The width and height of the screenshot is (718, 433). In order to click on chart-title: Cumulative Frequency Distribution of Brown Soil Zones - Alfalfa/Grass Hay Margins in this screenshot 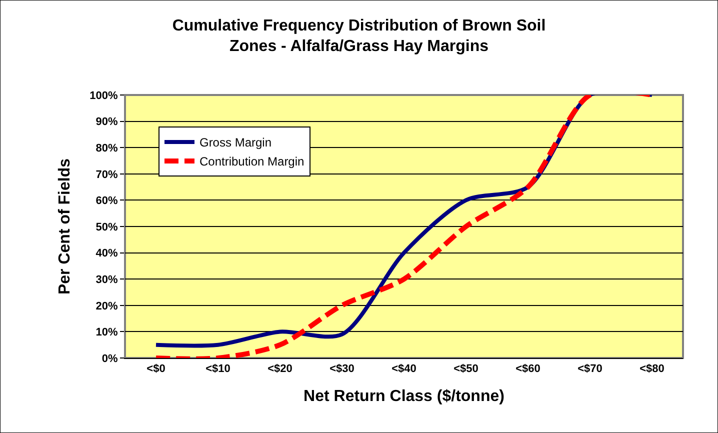, I will do `click(359, 36)`.